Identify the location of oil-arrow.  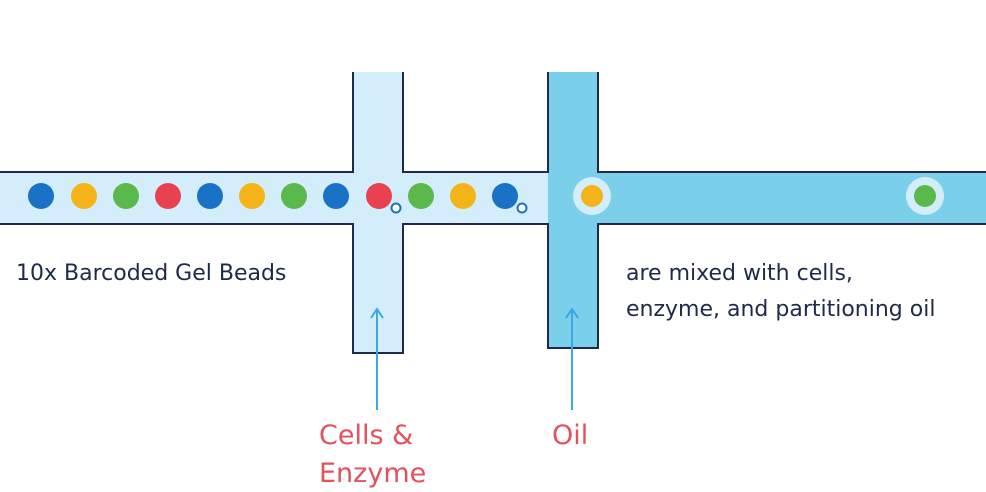
(572, 358).